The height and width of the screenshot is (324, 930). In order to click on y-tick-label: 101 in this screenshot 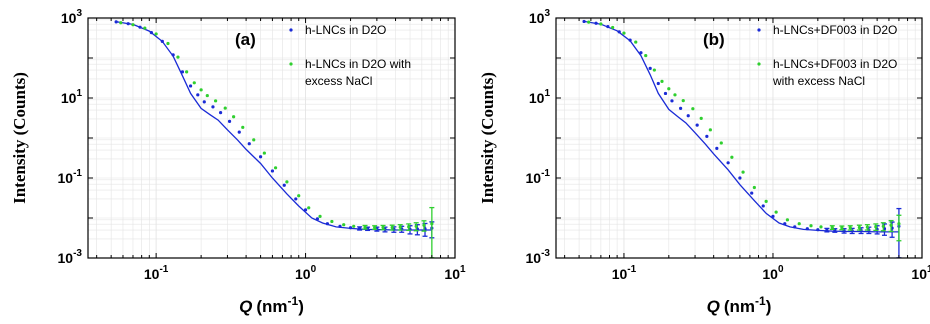, I will do `click(540, 97)`.